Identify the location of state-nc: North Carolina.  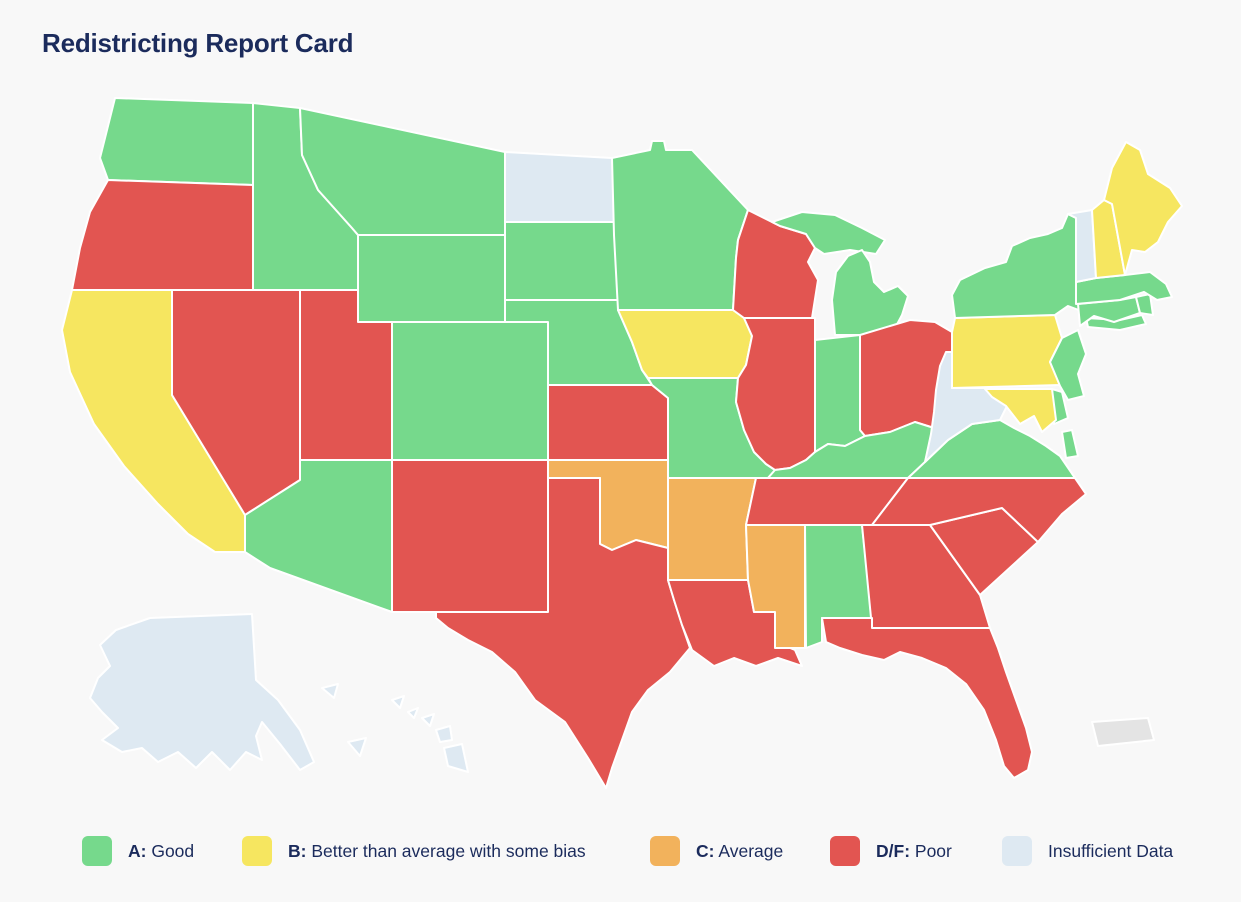
(979, 510).